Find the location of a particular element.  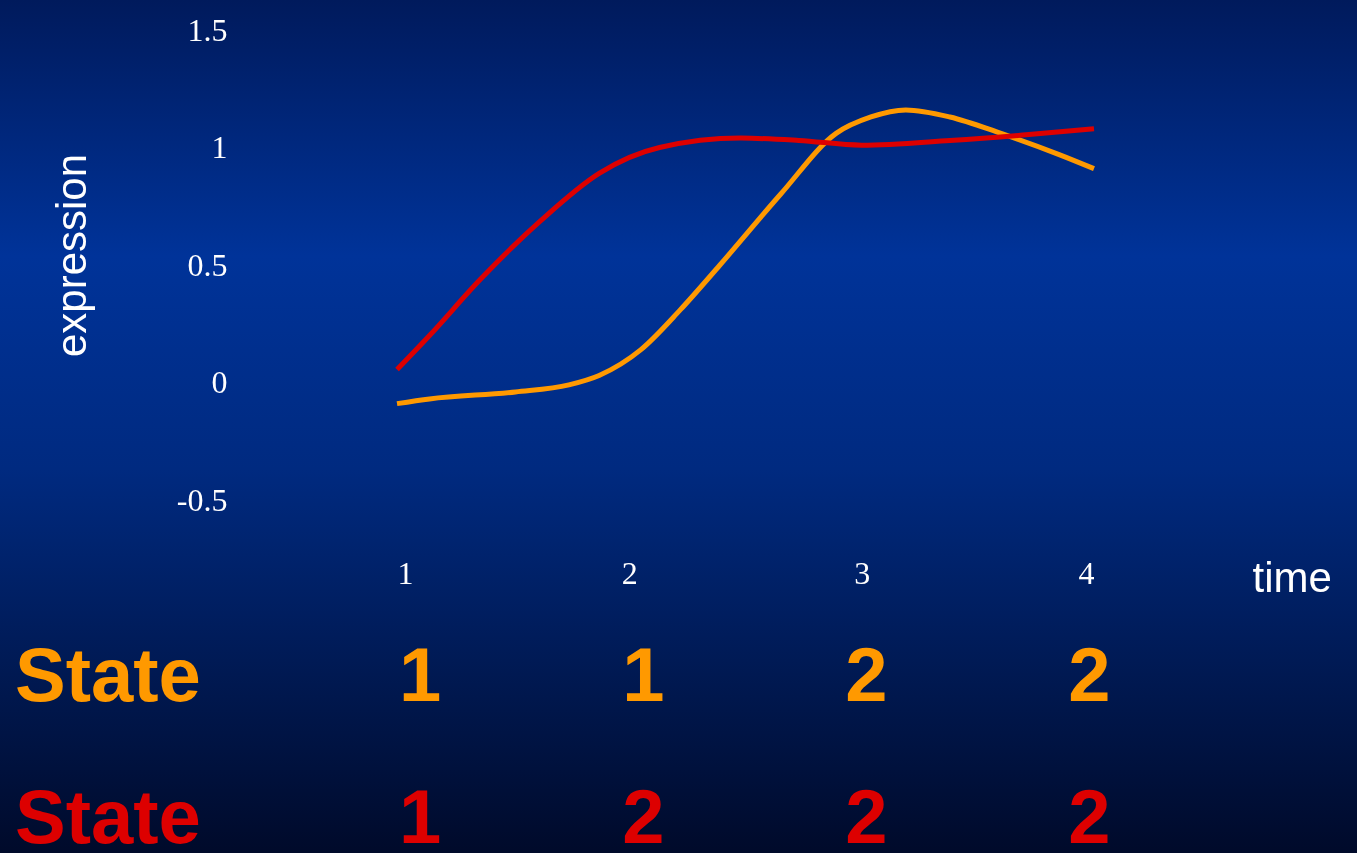

x-axis-title: time is located at coordinates (1292, 577).